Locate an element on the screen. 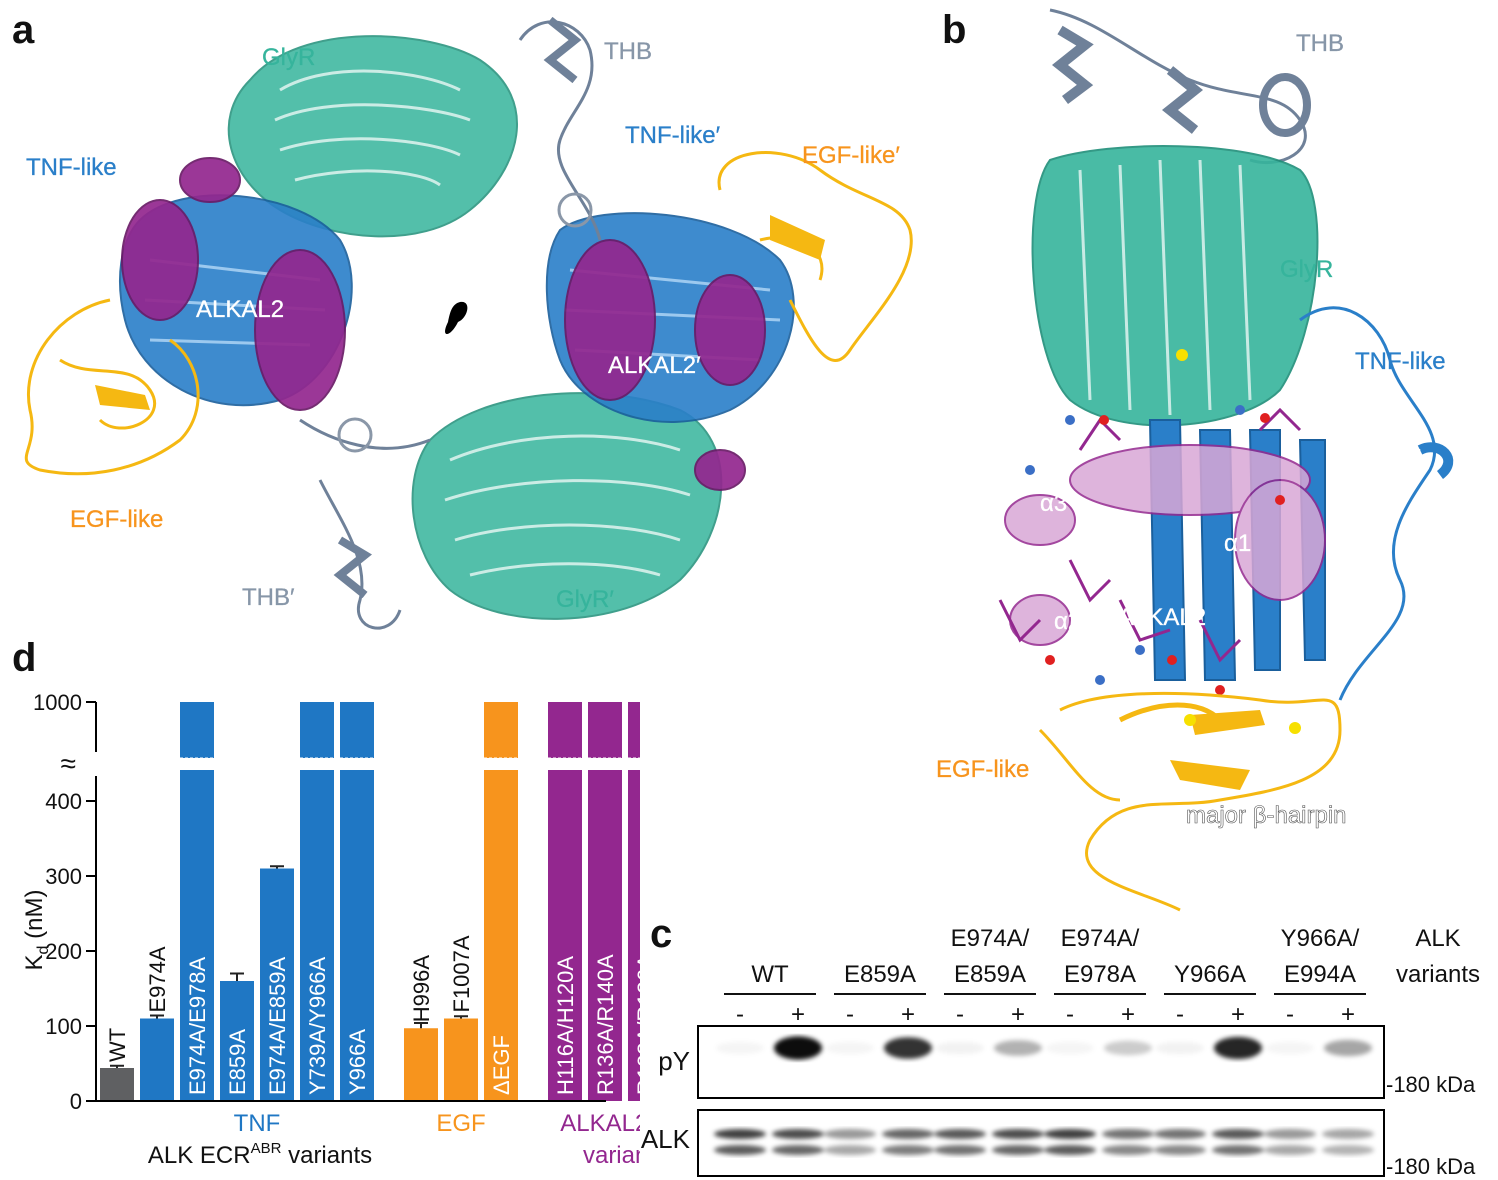  tick-label-0: WT is located at coordinates (117, 1045).